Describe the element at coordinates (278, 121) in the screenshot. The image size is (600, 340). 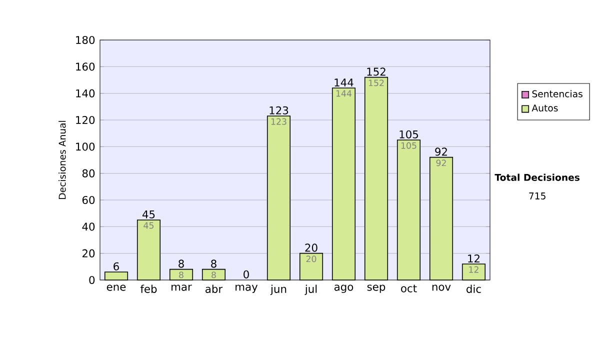
I see `data-label: 123` at that location.